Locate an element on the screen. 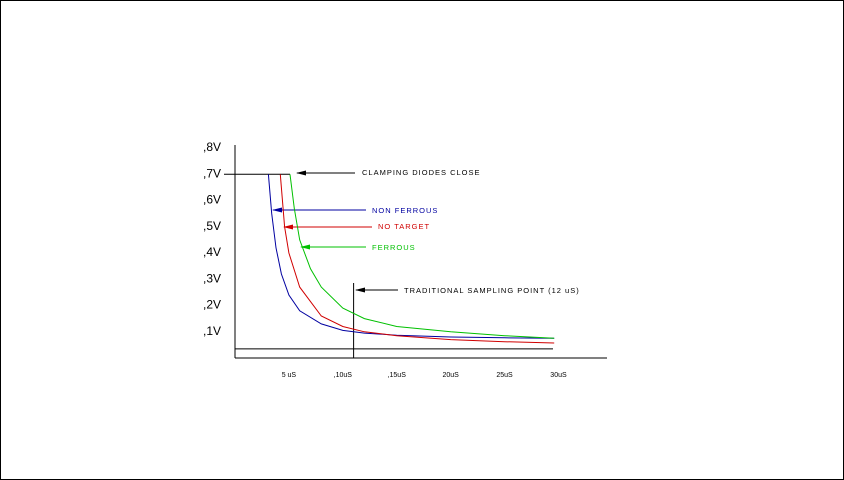 Image resolution: width=844 pixels, height=480 pixels. y-tick-label: ,1V is located at coordinates (212, 331).